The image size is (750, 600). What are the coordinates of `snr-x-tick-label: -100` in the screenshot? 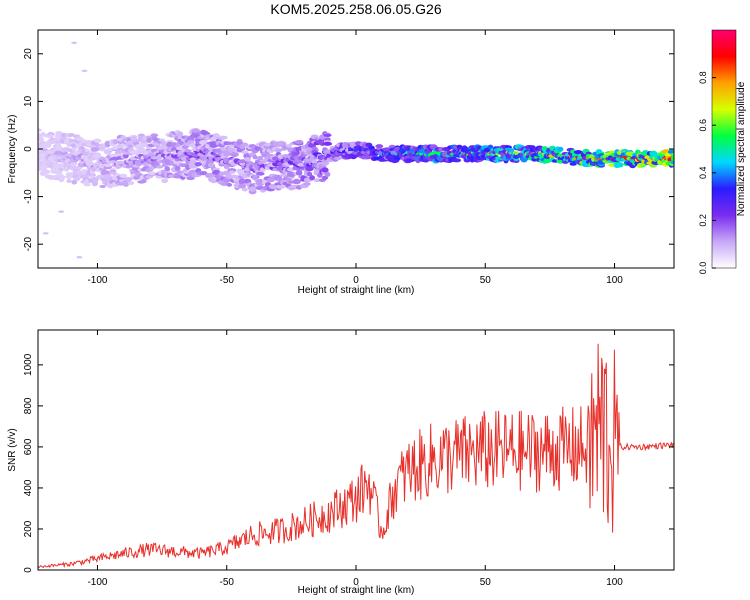 It's located at (97, 582).